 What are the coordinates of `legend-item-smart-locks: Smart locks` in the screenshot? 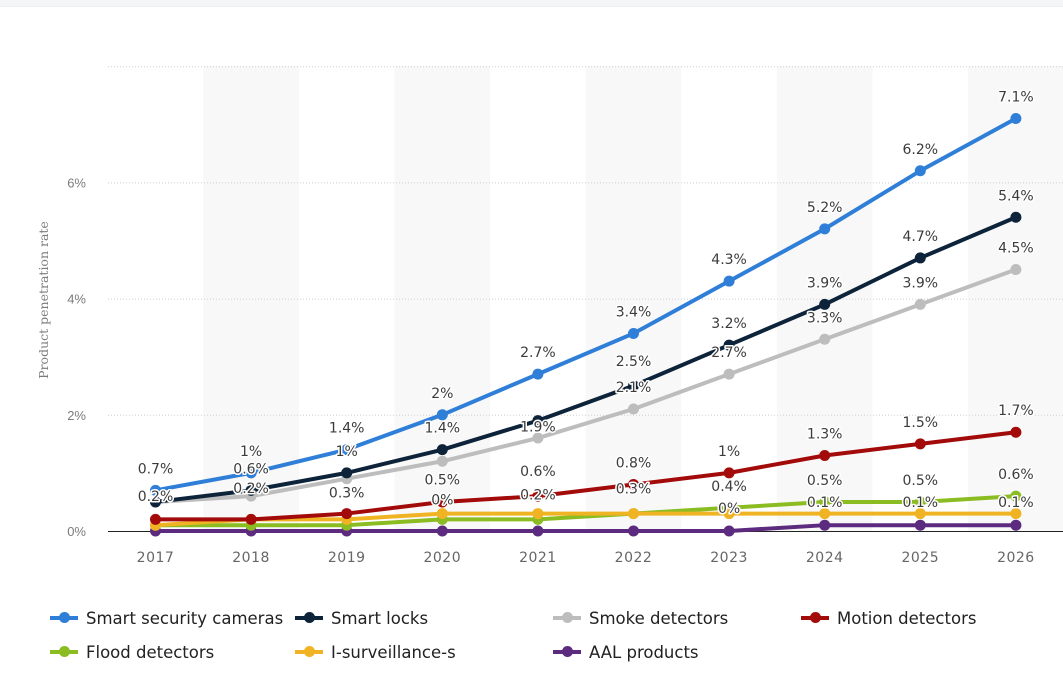 It's located at (361, 618).